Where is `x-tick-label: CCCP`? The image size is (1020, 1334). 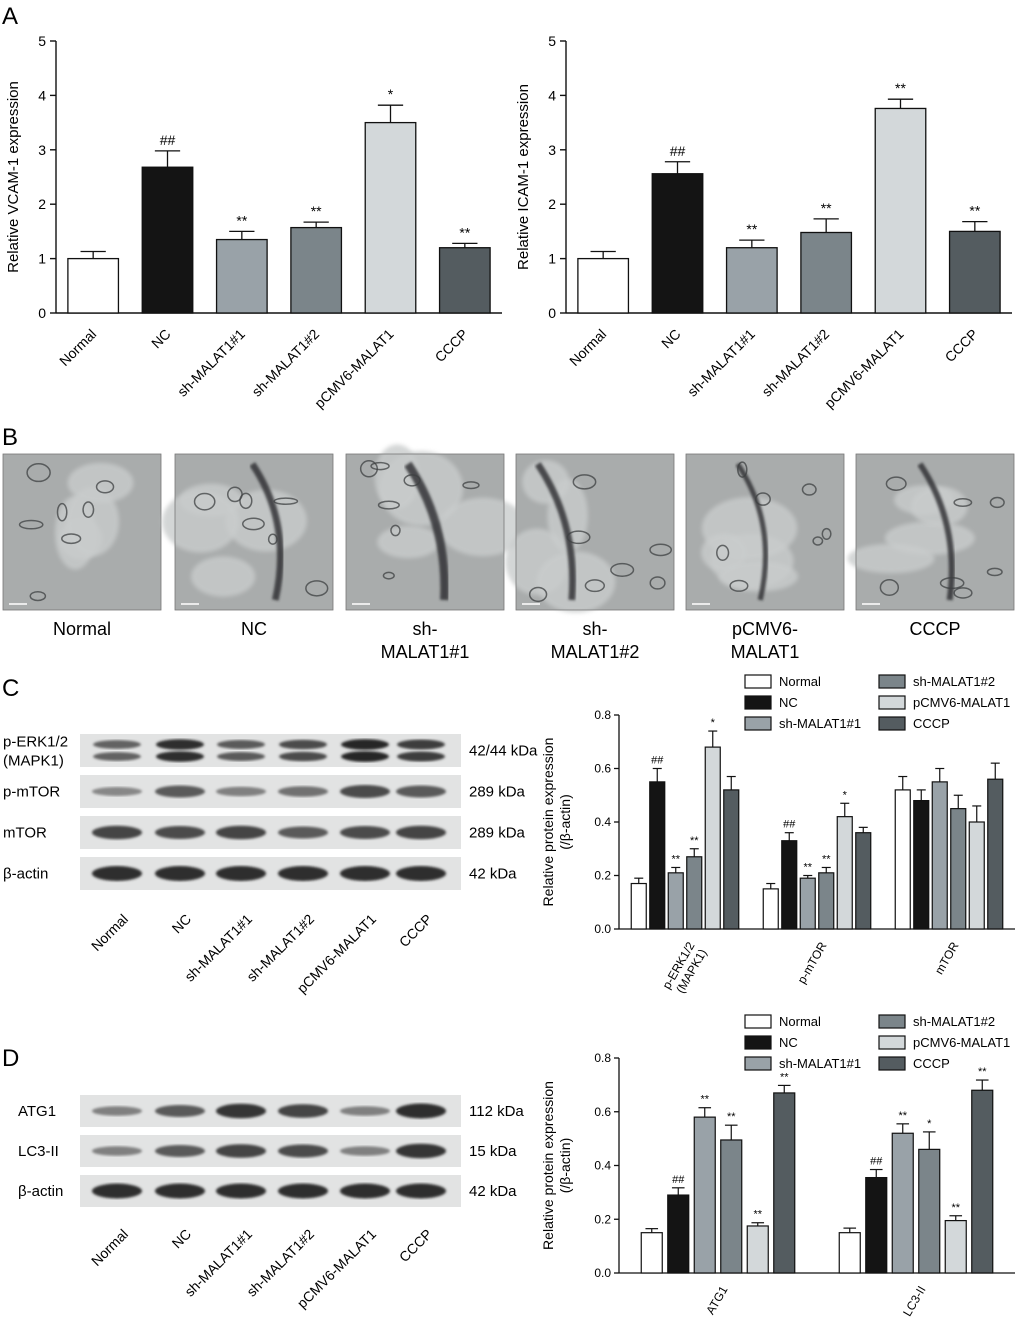
x-tick-label: CCCP is located at coordinates (451, 345).